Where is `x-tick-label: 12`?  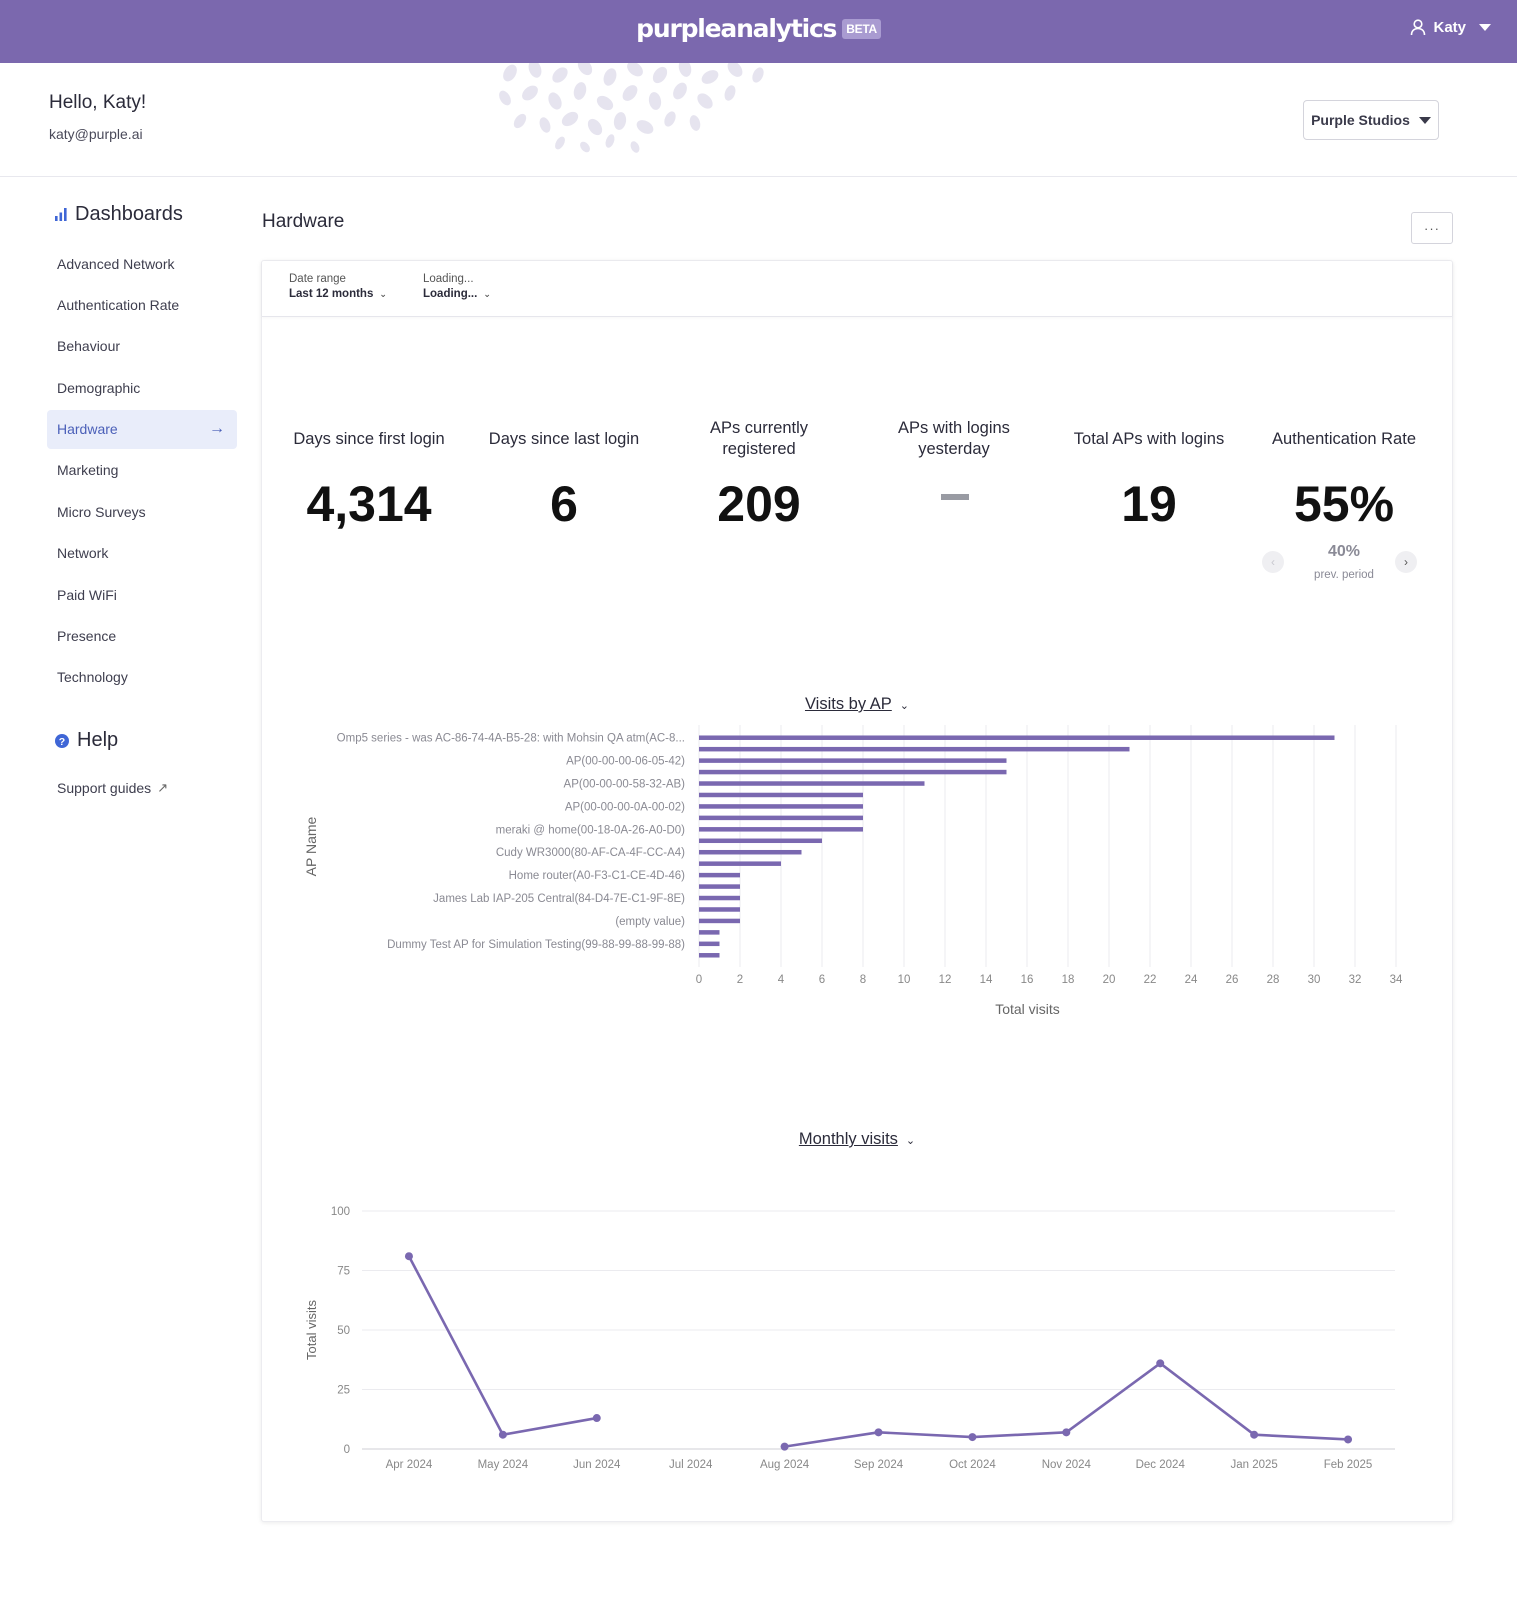
x-tick-label: 12 is located at coordinates (945, 980).